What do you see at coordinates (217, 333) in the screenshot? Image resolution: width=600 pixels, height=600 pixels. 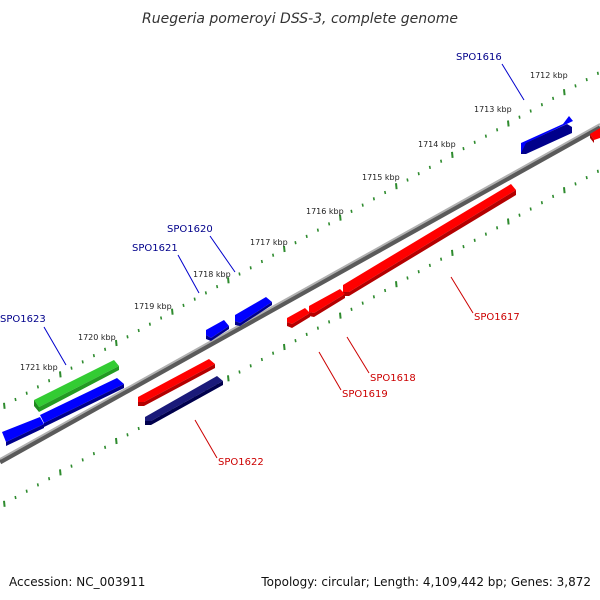 I see `gene-spo1621-side` at bounding box center [217, 333].